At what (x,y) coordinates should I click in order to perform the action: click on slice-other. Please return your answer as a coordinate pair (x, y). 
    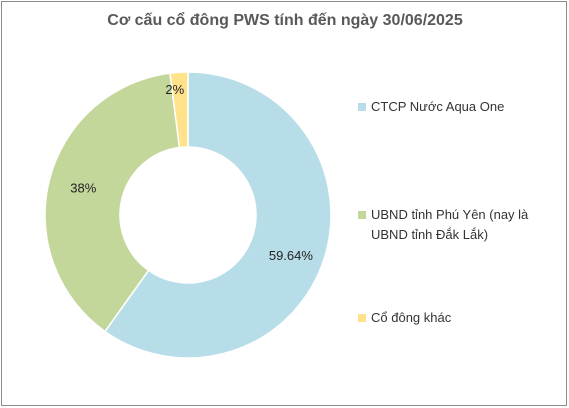
    Looking at the image, I should click on (179, 110).